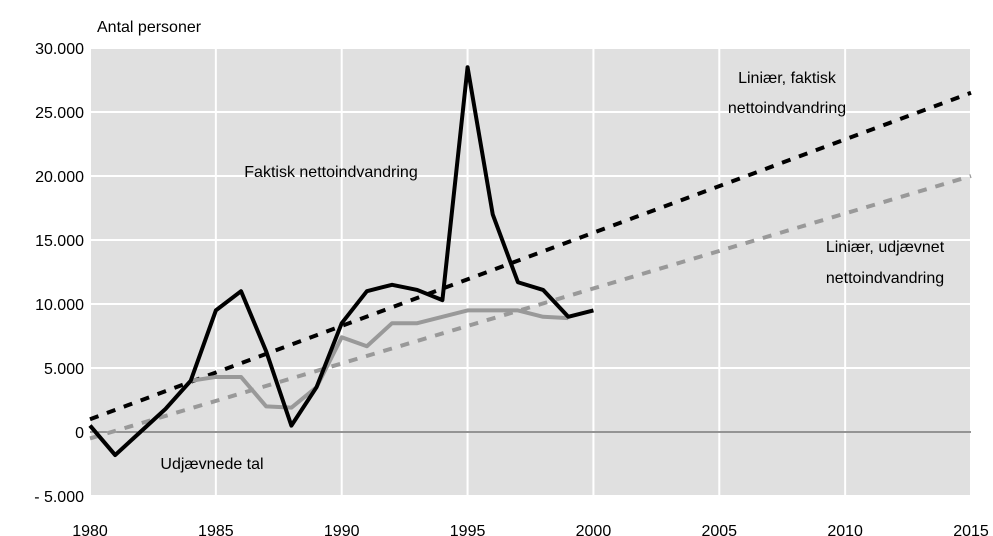 The image size is (993, 536). I want to click on y-tick-label: 5.000, so click(64, 369).